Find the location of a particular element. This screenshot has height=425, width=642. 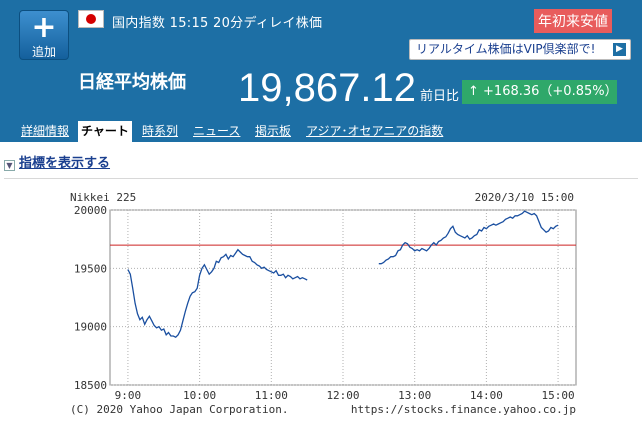

divider is located at coordinates (321, 178).